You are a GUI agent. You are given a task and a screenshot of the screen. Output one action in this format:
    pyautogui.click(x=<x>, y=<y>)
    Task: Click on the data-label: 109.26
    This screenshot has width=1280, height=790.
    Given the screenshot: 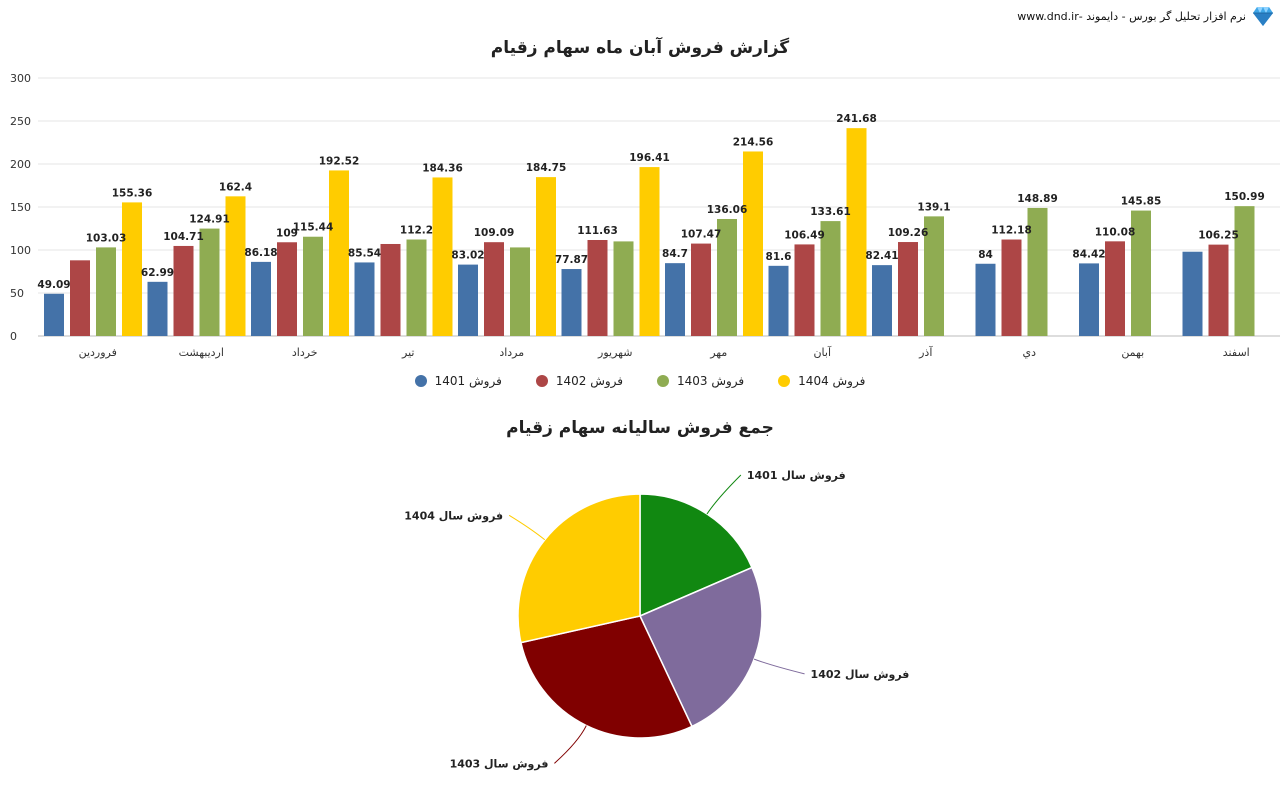 What is the action you would take?
    pyautogui.click(x=908, y=233)
    